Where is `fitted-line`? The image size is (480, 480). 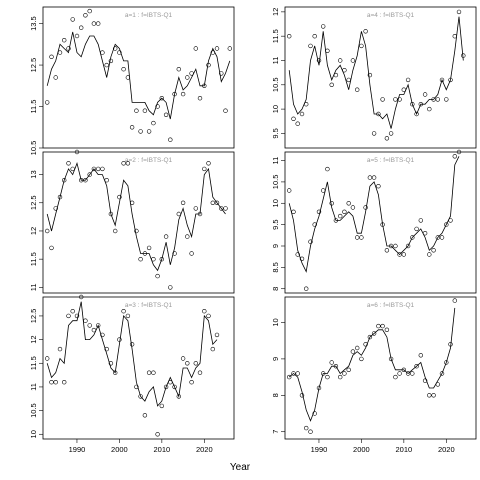 fitted-line is located at coordinates (374, 214).